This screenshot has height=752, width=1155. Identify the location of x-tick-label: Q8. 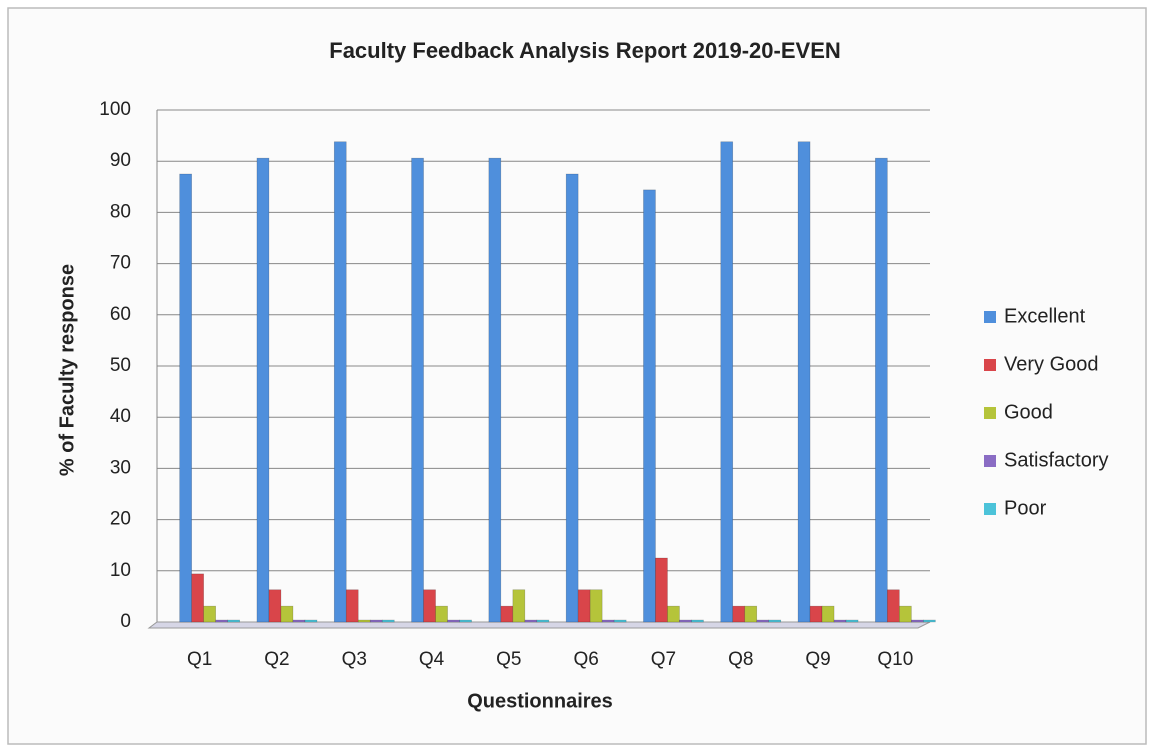
(740, 659).